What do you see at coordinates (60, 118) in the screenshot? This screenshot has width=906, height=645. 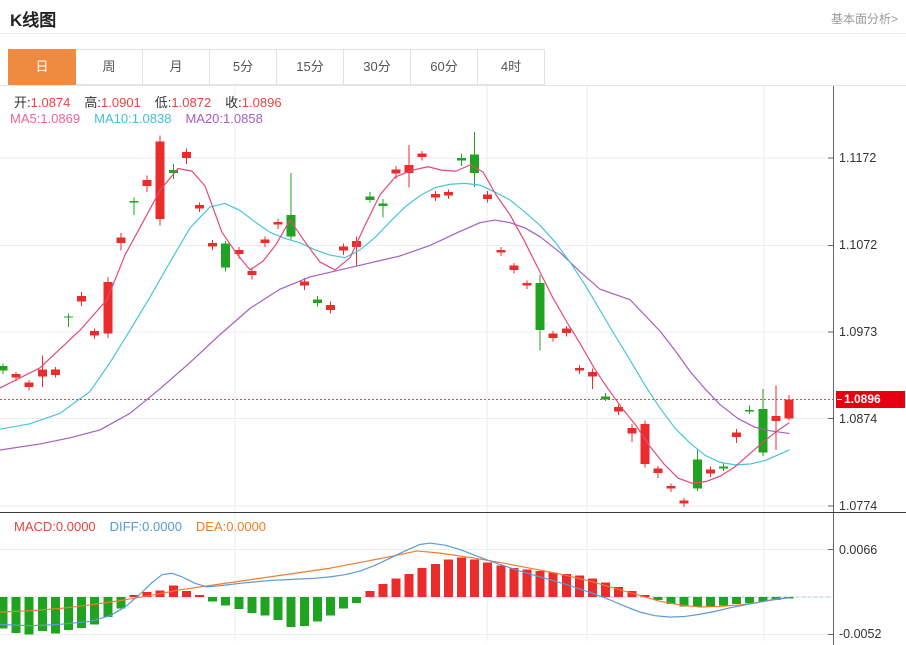 I see `legend-value: 1.0869` at bounding box center [60, 118].